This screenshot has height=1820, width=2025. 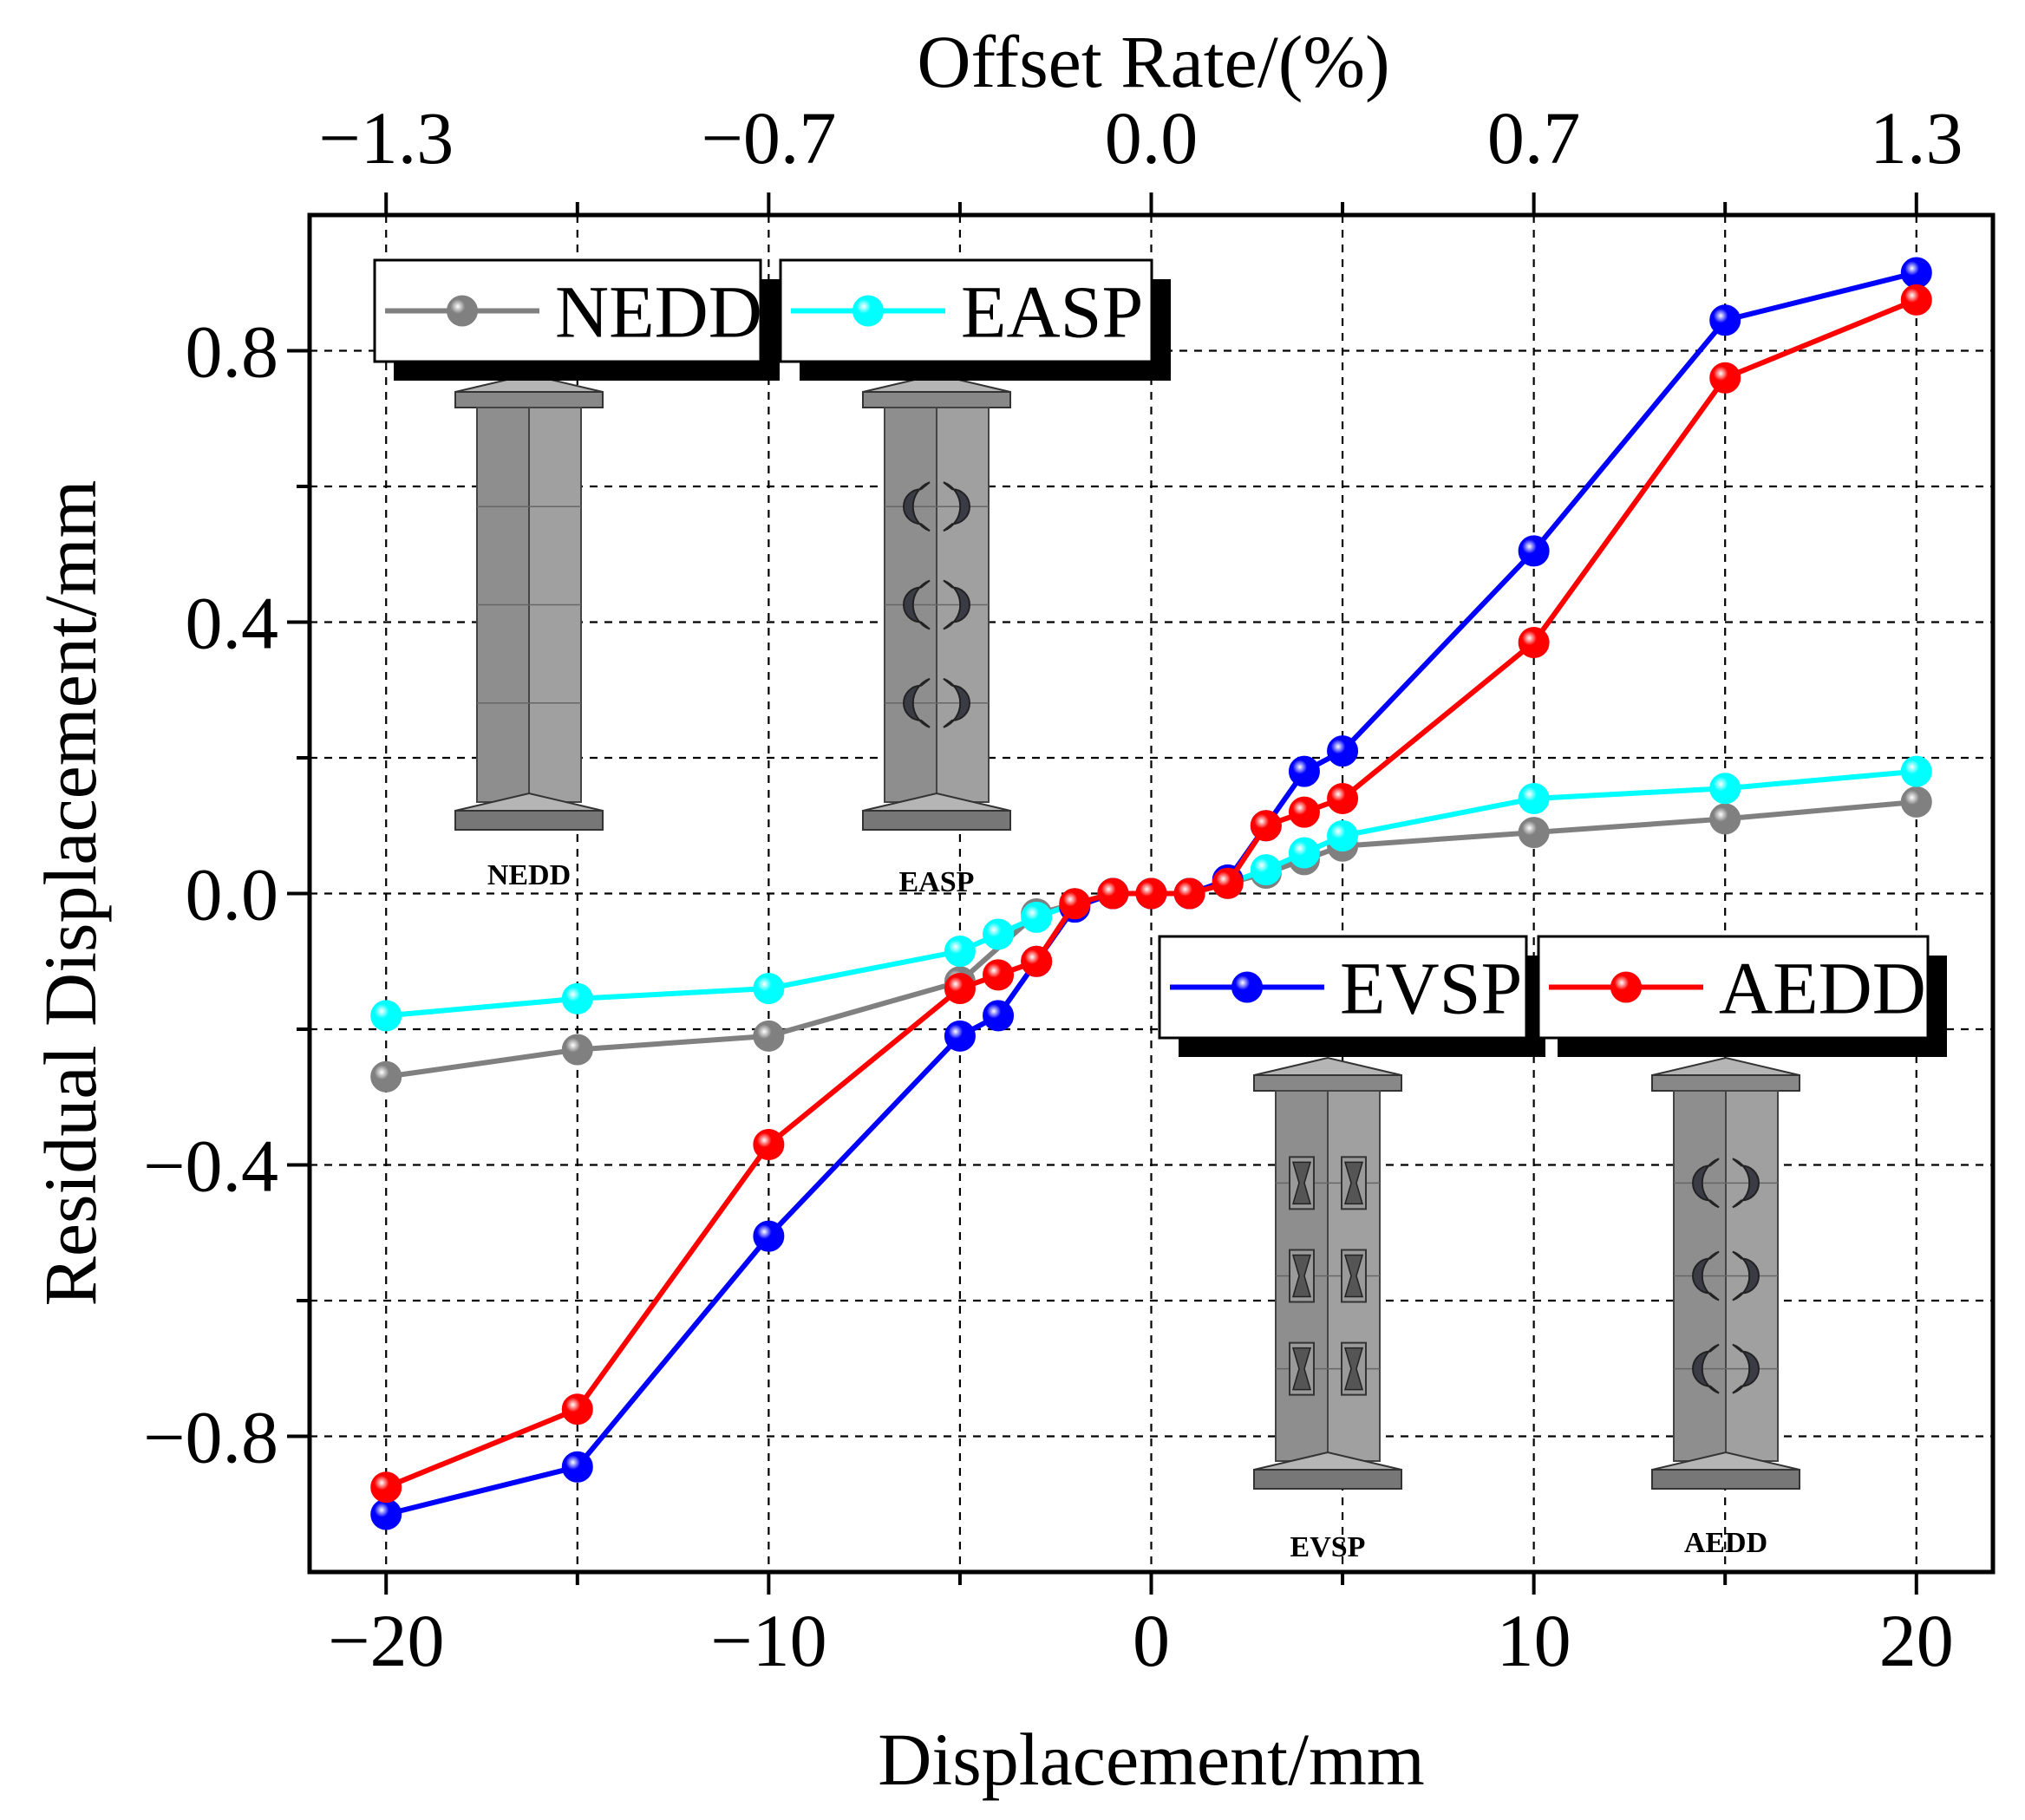 I want to click on top-tick-label: 1.3, so click(x=1916, y=137).